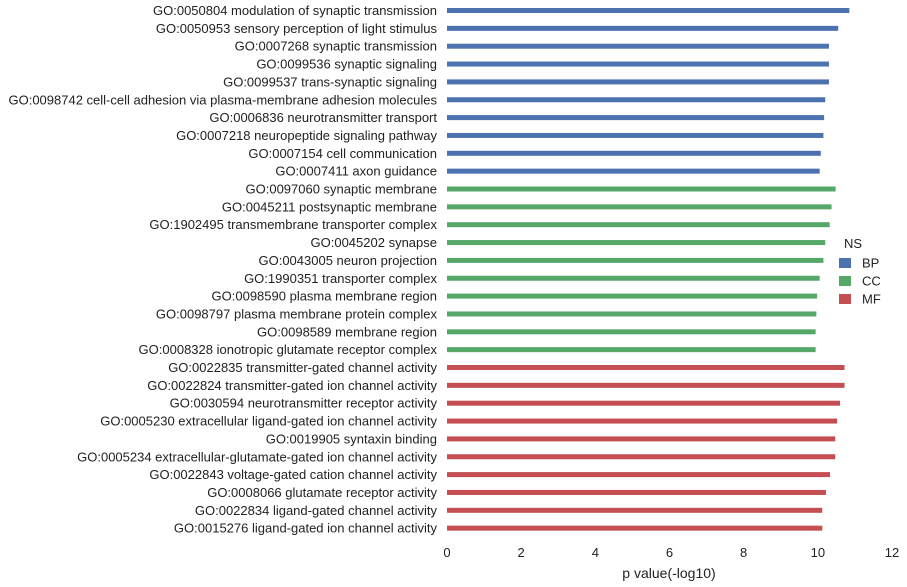 This screenshot has height=587, width=907. Describe the element at coordinates (595, 552) in the screenshot. I see `x-tick-label: 4` at that location.